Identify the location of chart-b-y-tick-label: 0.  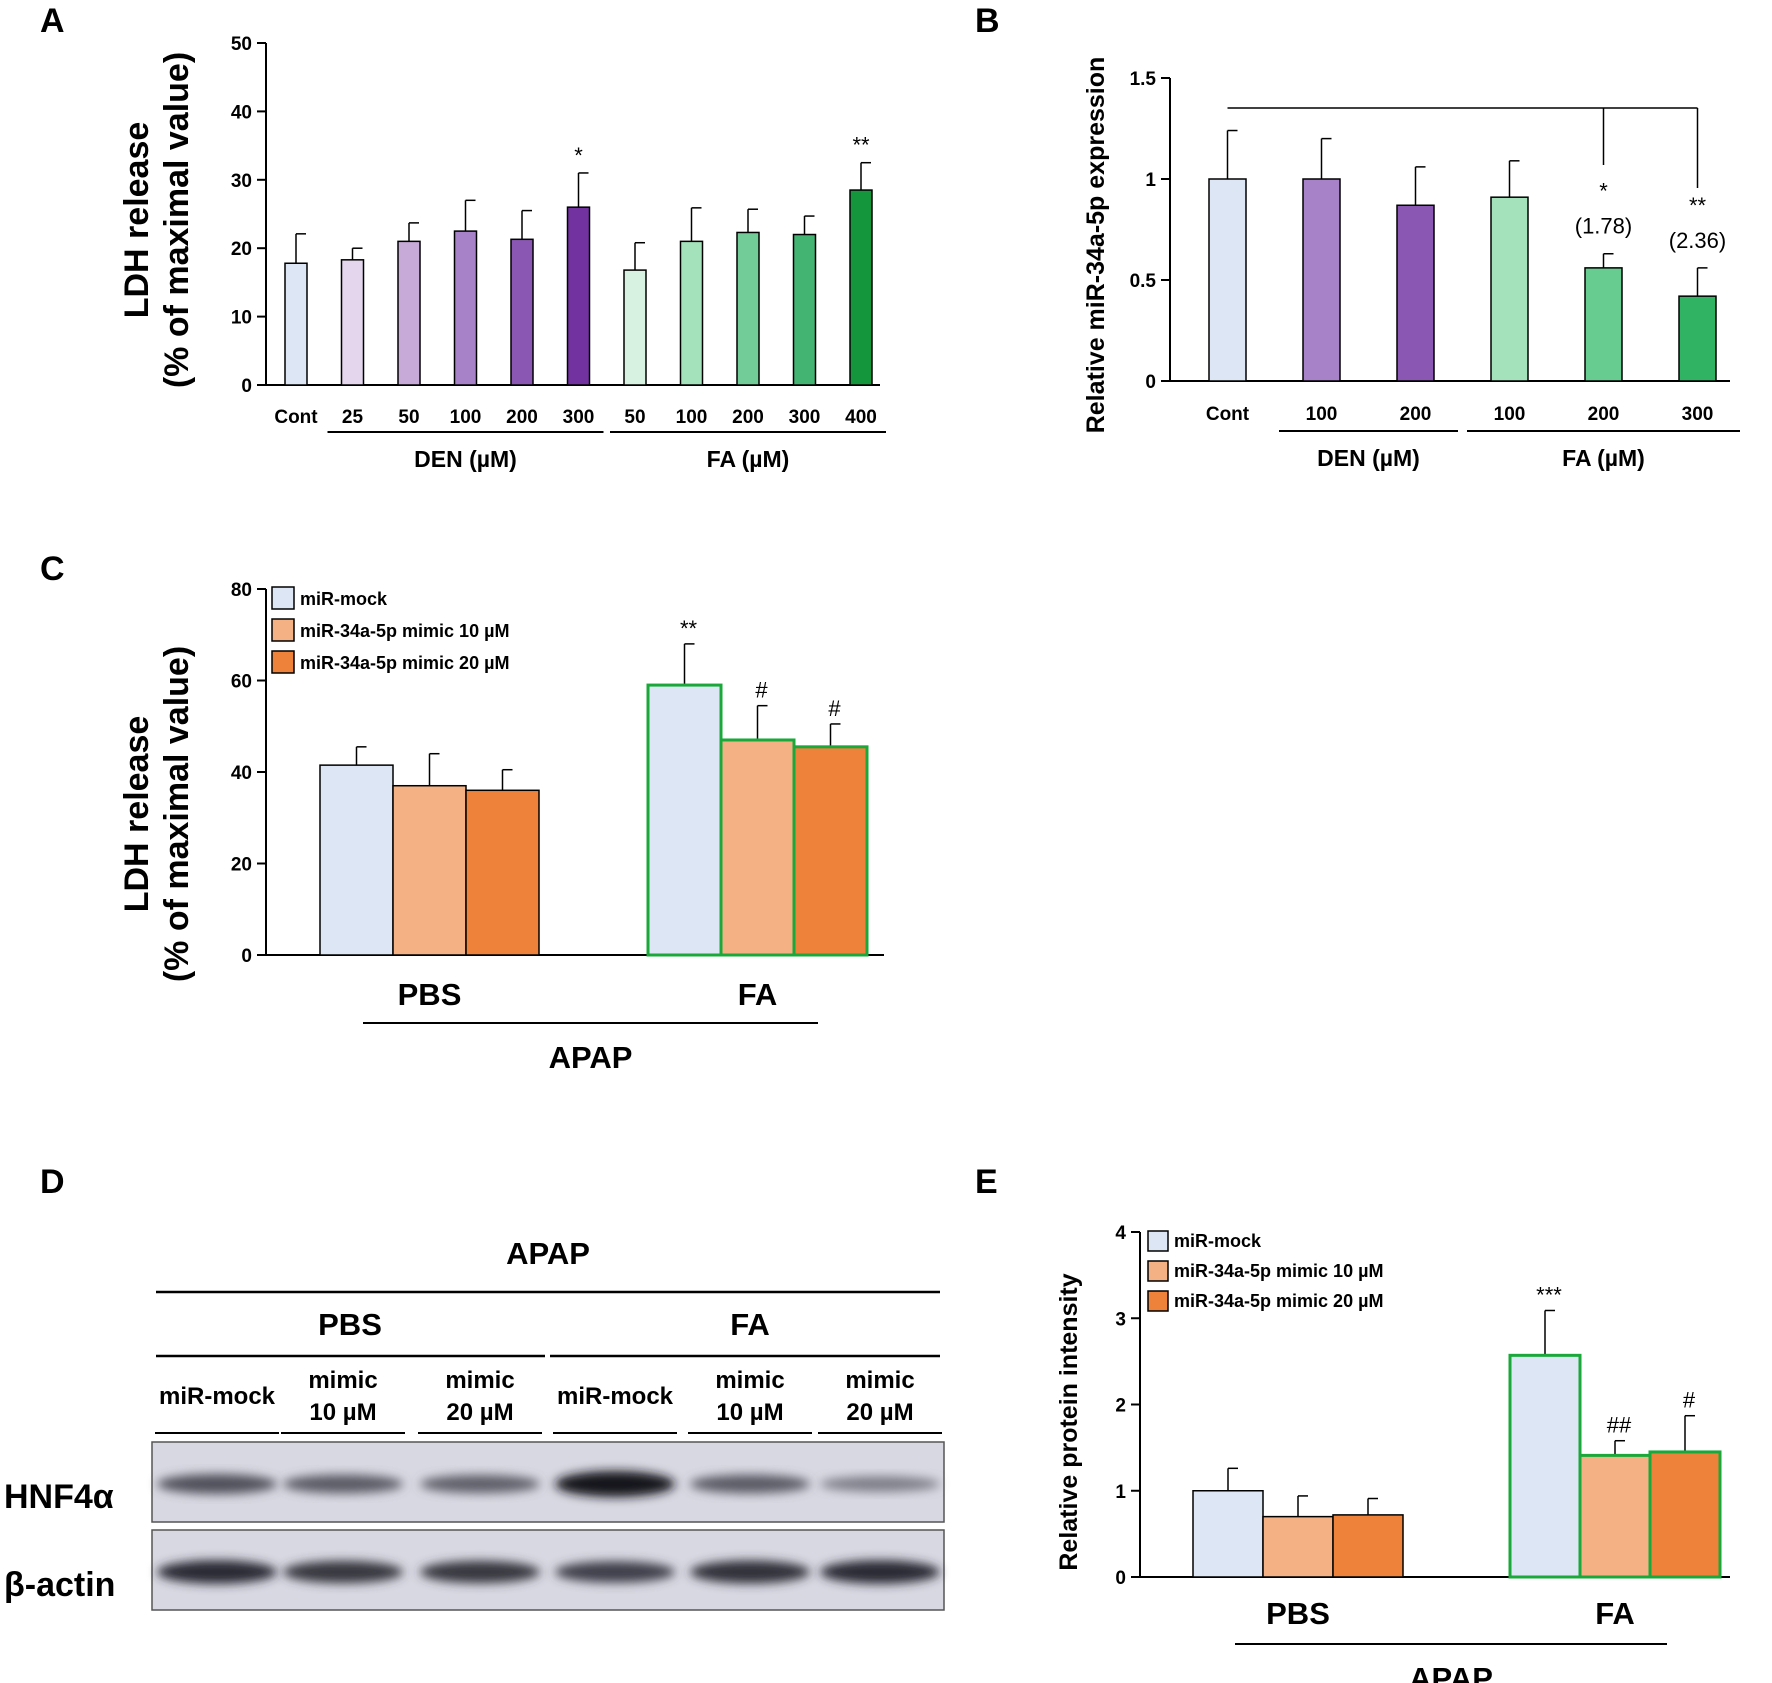
(1150, 382).